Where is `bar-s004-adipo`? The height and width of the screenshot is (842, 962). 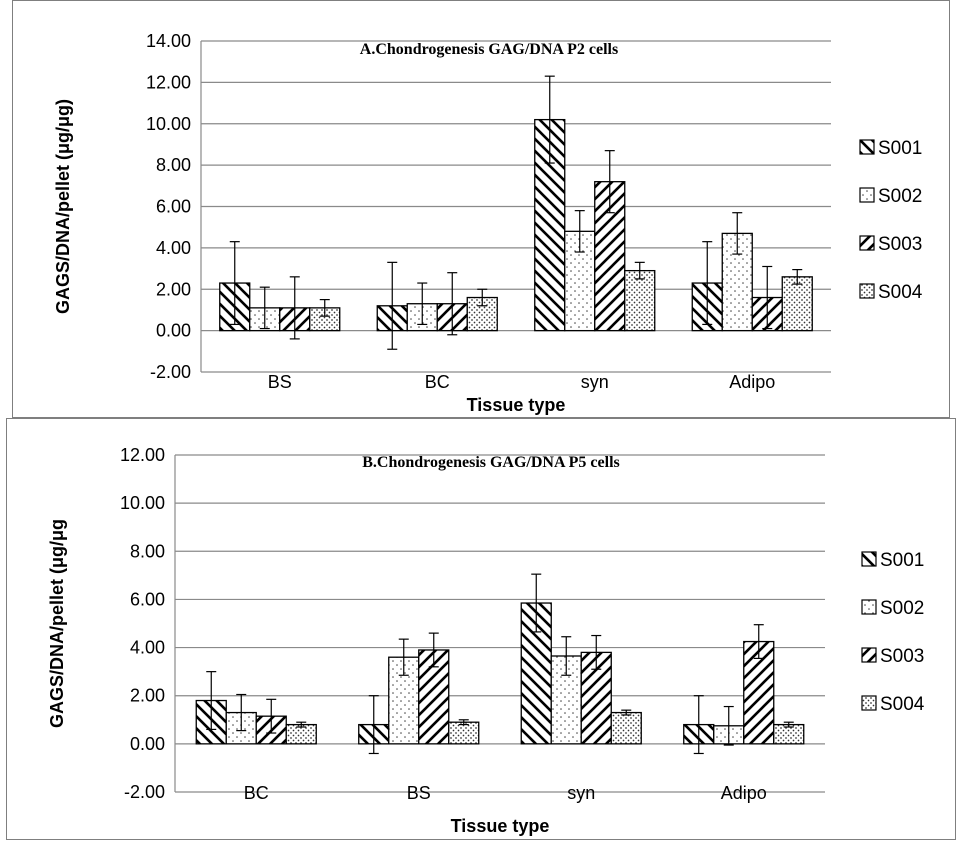
bar-s004-adipo is located at coordinates (797, 304).